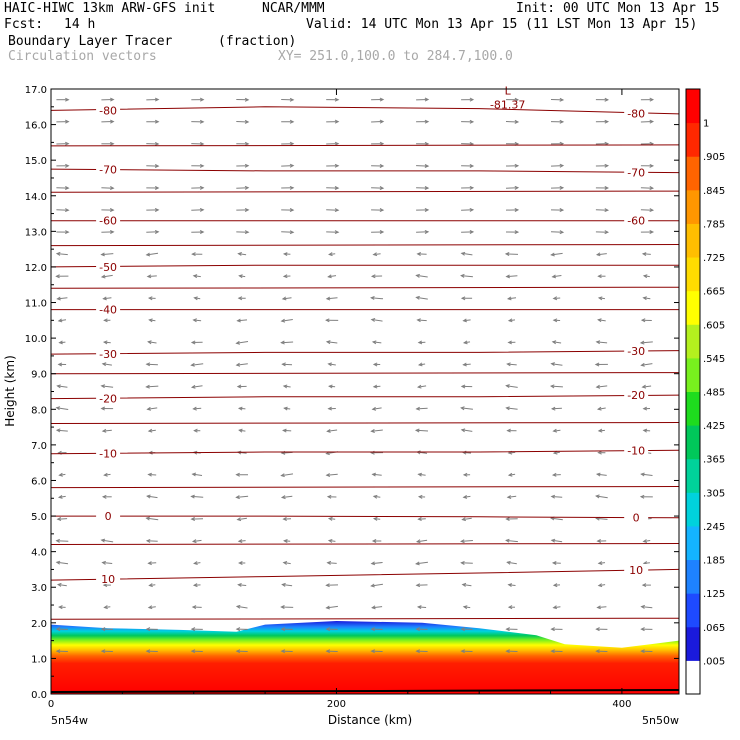  I want to click on annotations: L -81.37, so click(507, 97).